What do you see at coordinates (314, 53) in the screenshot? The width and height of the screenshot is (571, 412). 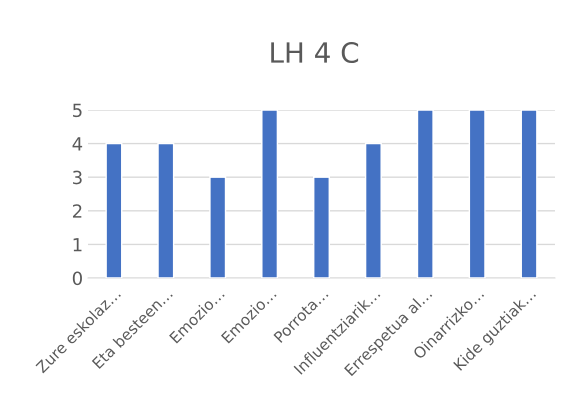 I see `chart-title: LH 4 C` at bounding box center [314, 53].